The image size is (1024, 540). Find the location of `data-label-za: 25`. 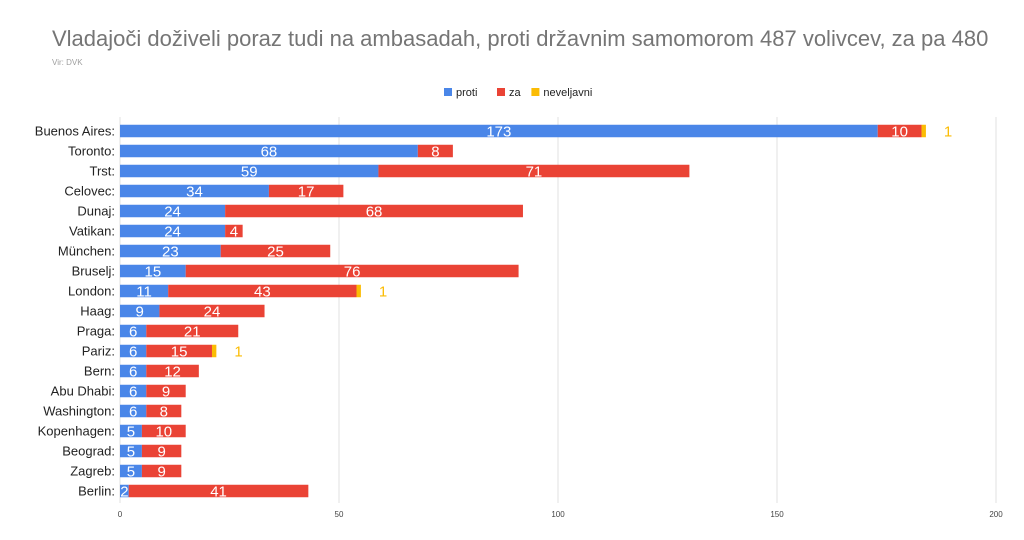

data-label-za: 25 is located at coordinates (275, 252).